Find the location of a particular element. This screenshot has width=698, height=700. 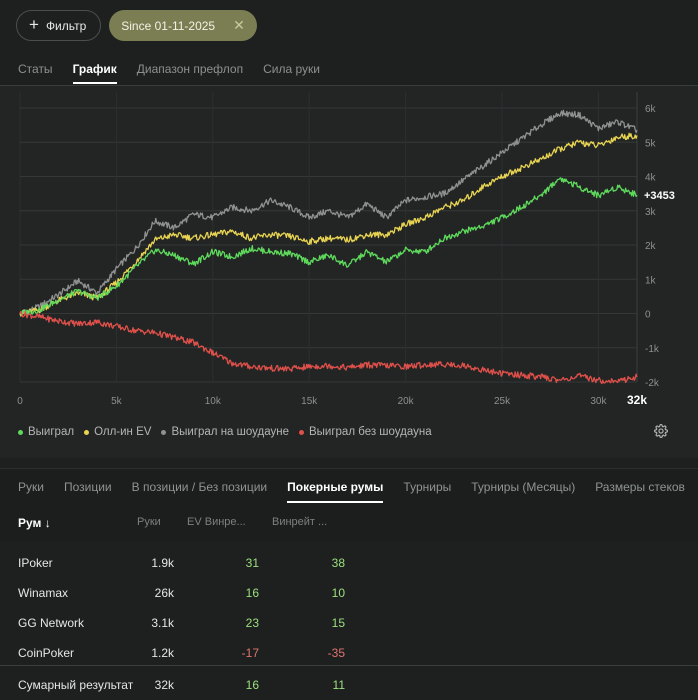

ev-winrate-value: 31 is located at coordinates (252, 563).